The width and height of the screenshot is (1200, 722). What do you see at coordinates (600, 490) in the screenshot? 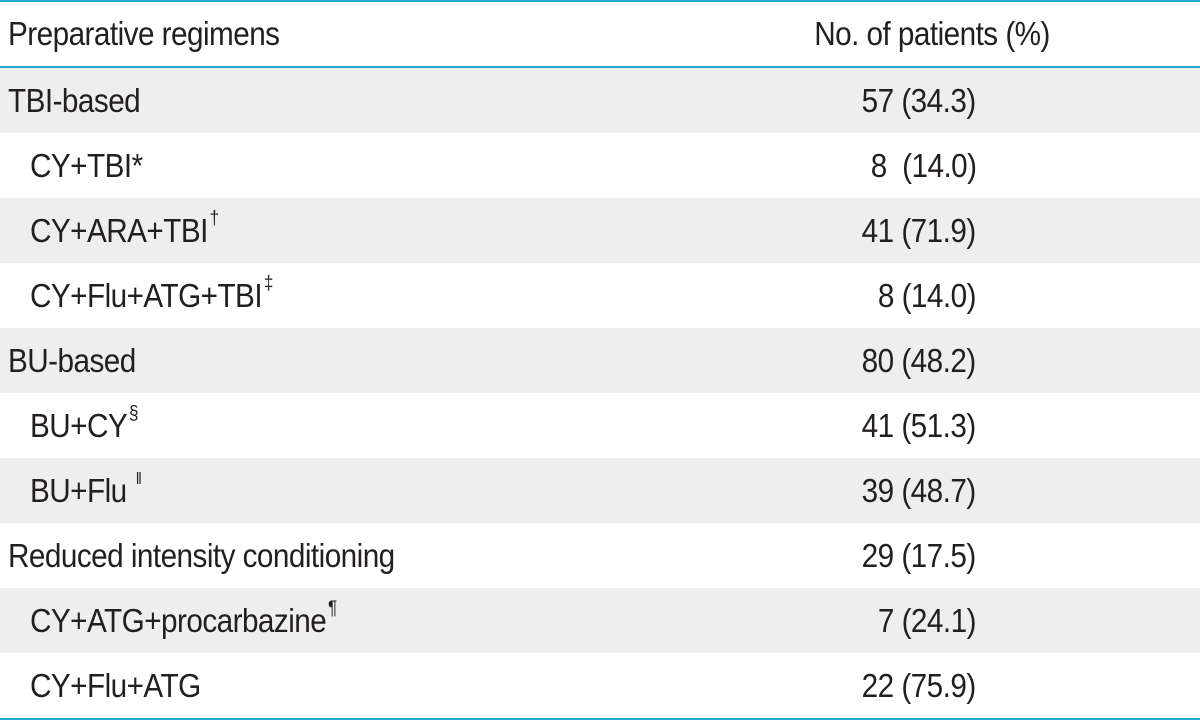
I see `table-row-bu-flu: BU+Flu ǁ 39 (48.7)` at bounding box center [600, 490].